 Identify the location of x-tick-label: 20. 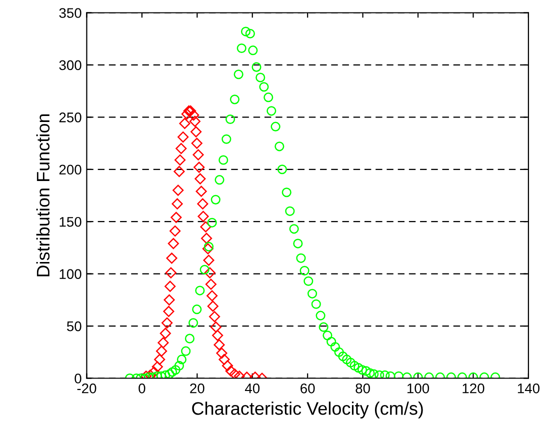
(197, 388).